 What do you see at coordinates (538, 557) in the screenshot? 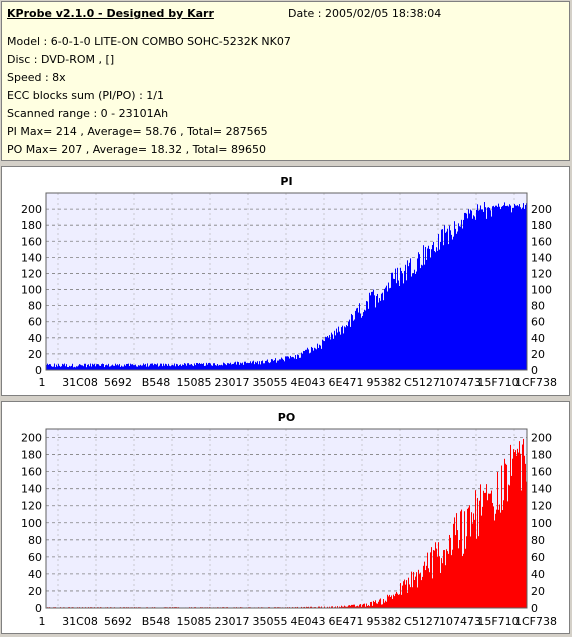
I see `y-tick-label-right: 60` at bounding box center [538, 557].